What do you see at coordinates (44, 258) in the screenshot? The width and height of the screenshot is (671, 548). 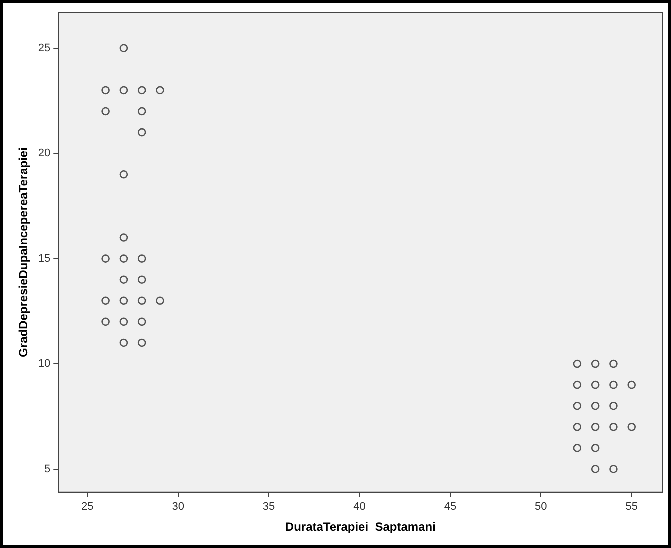 I see `y-tick-label: 15` at bounding box center [44, 258].